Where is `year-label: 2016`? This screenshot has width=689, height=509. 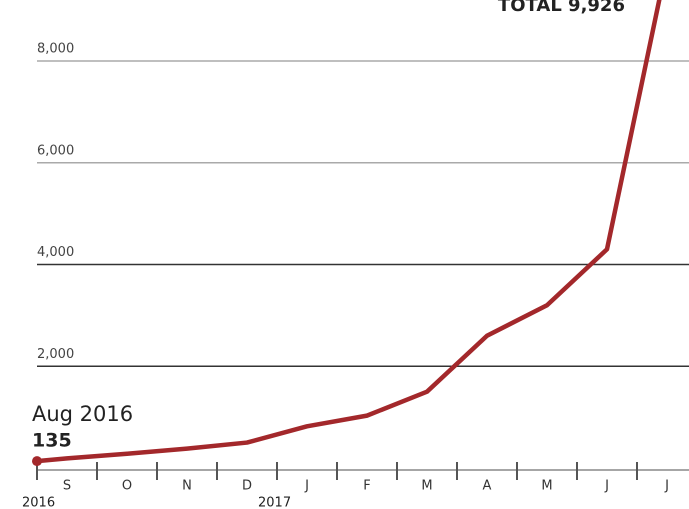 year-label: 2016 is located at coordinates (38, 502).